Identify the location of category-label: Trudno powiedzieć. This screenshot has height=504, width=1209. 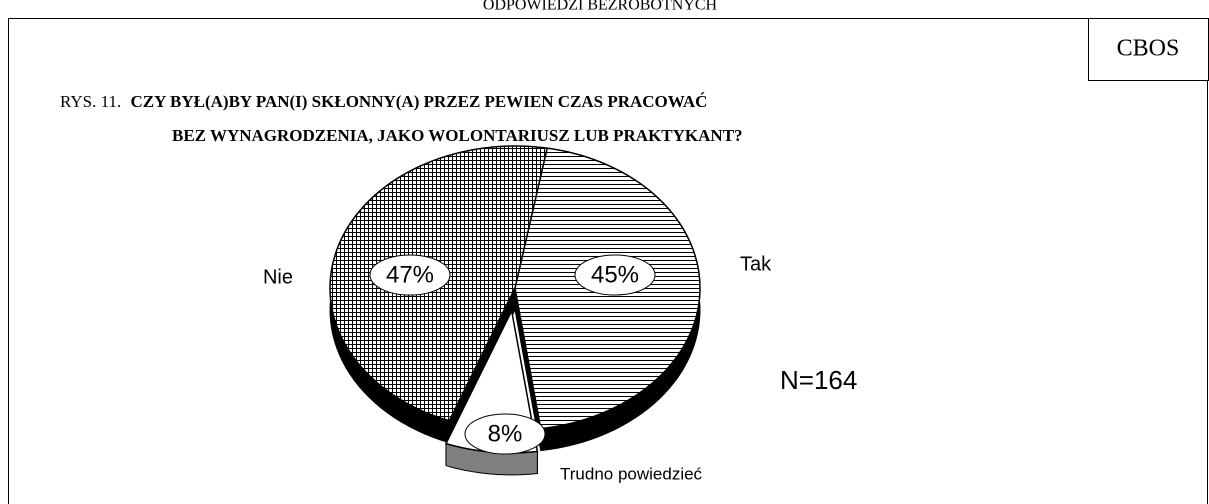
(631, 473).